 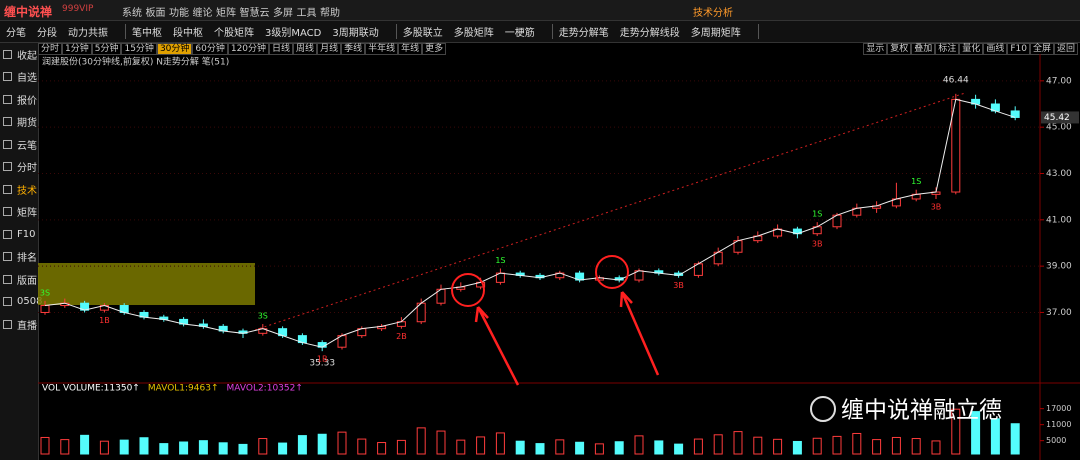 I want to click on menu-item: 工具, so click(x=306, y=13).